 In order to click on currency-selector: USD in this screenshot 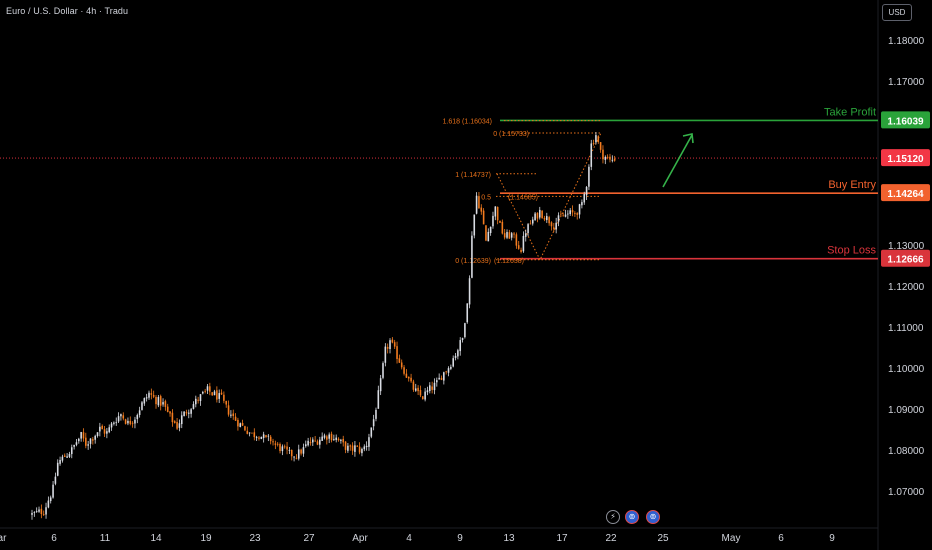, I will do `click(897, 12)`.